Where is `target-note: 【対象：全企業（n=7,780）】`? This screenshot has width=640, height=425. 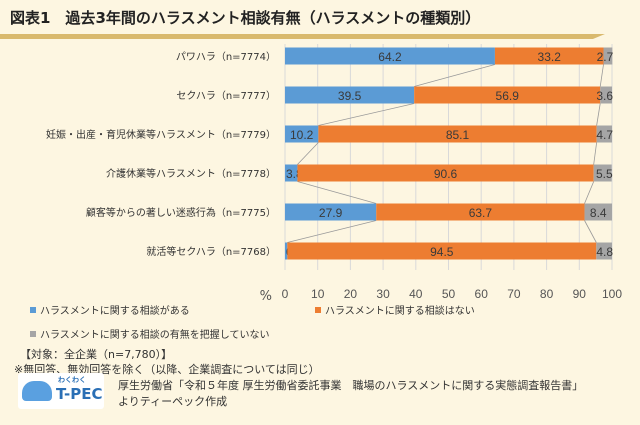 target-note: 【対象：全企業（n=7,780）】 is located at coordinates (96, 354).